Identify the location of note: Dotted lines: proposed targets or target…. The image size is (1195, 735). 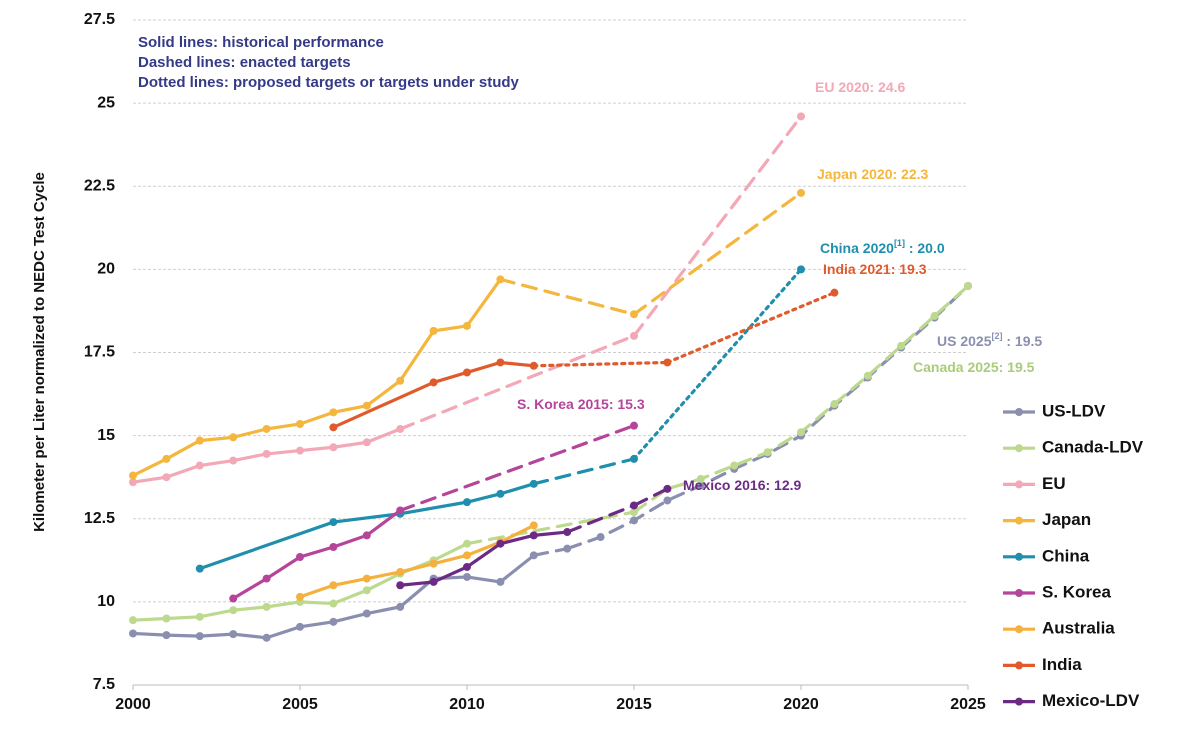
(329, 82).